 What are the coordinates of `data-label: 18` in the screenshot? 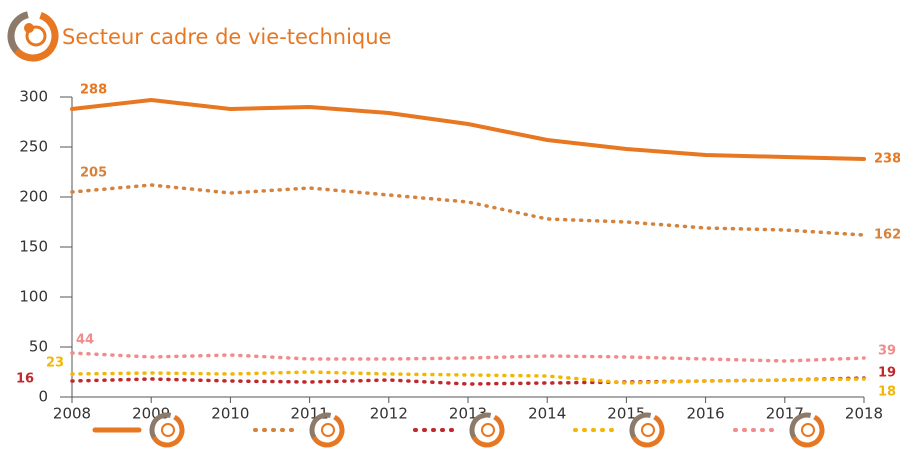 It's located at (887, 392).